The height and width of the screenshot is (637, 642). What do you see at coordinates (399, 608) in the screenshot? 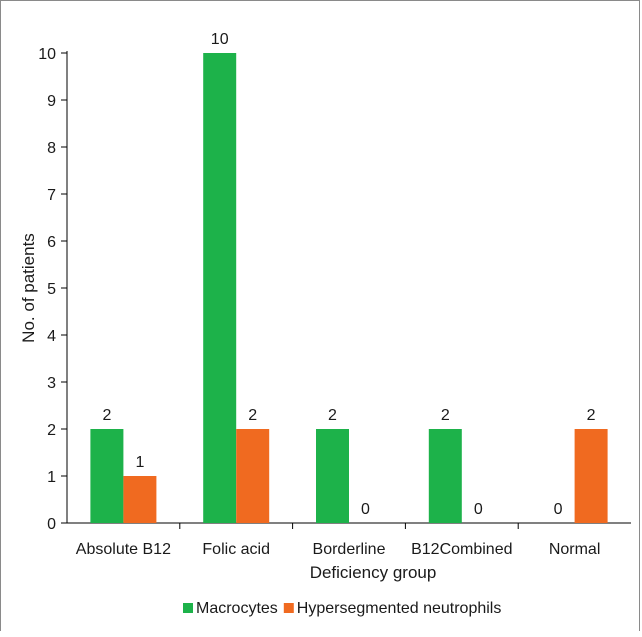
I see `legend-label: Hypersegmented neutrophils` at bounding box center [399, 608].